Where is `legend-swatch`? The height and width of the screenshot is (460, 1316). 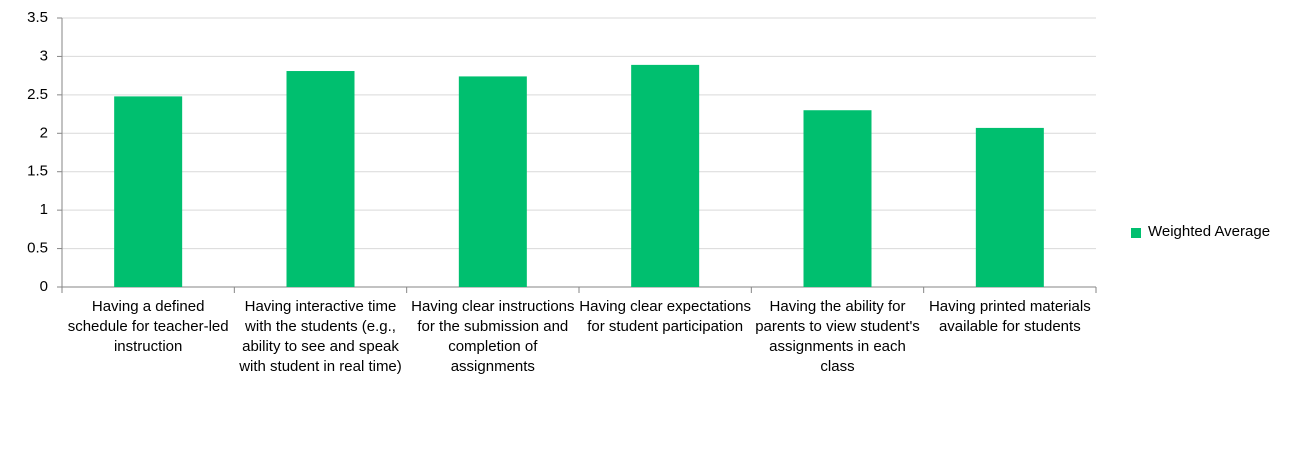 legend-swatch is located at coordinates (1136, 233).